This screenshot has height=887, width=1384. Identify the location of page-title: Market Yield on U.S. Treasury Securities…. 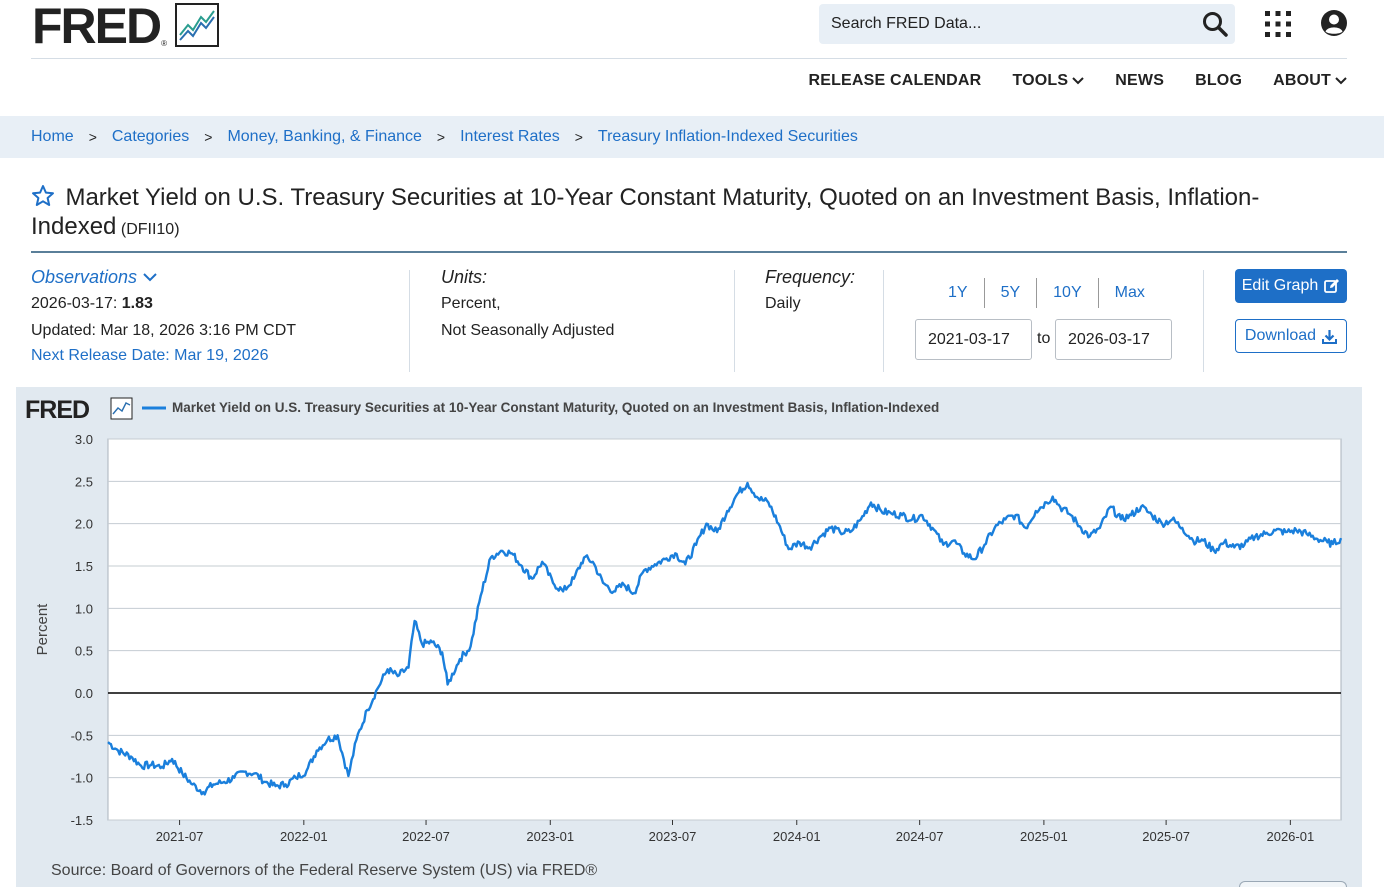
(645, 212).